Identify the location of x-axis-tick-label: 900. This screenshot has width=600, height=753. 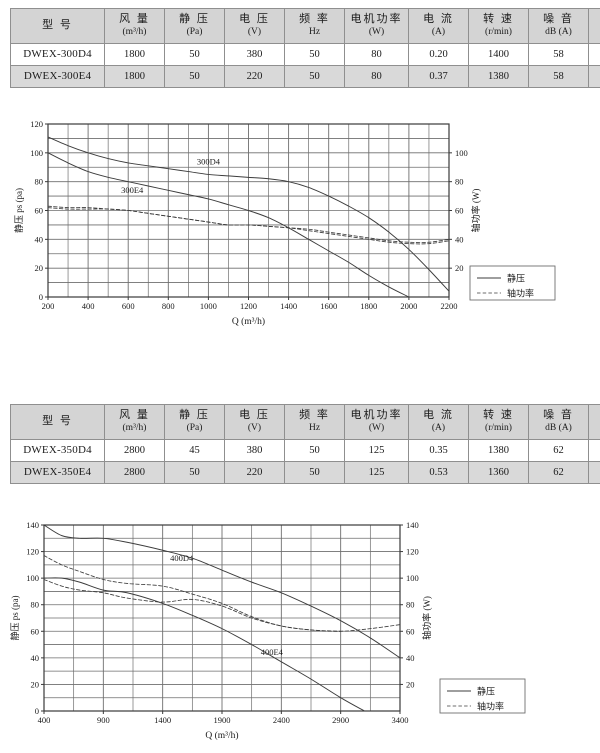
(103, 720).